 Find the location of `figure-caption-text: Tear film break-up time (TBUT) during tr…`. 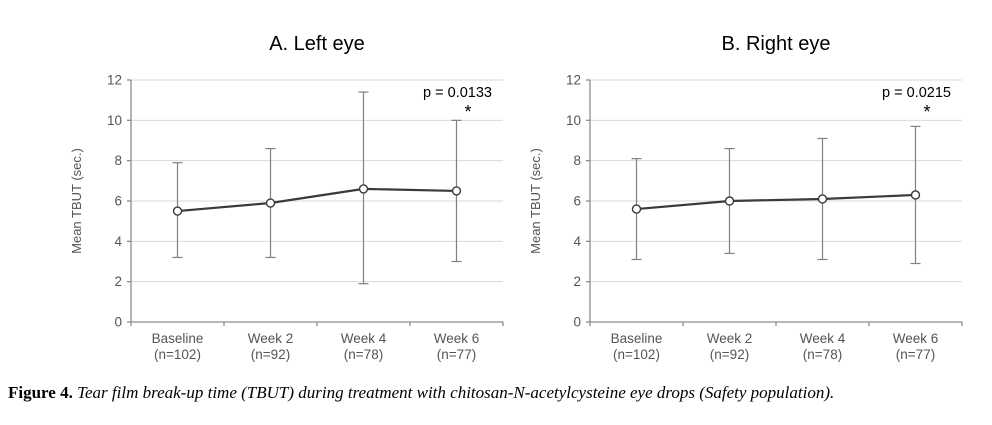

figure-caption-text: Tear film break-up time (TBUT) during tr… is located at coordinates (456, 392).